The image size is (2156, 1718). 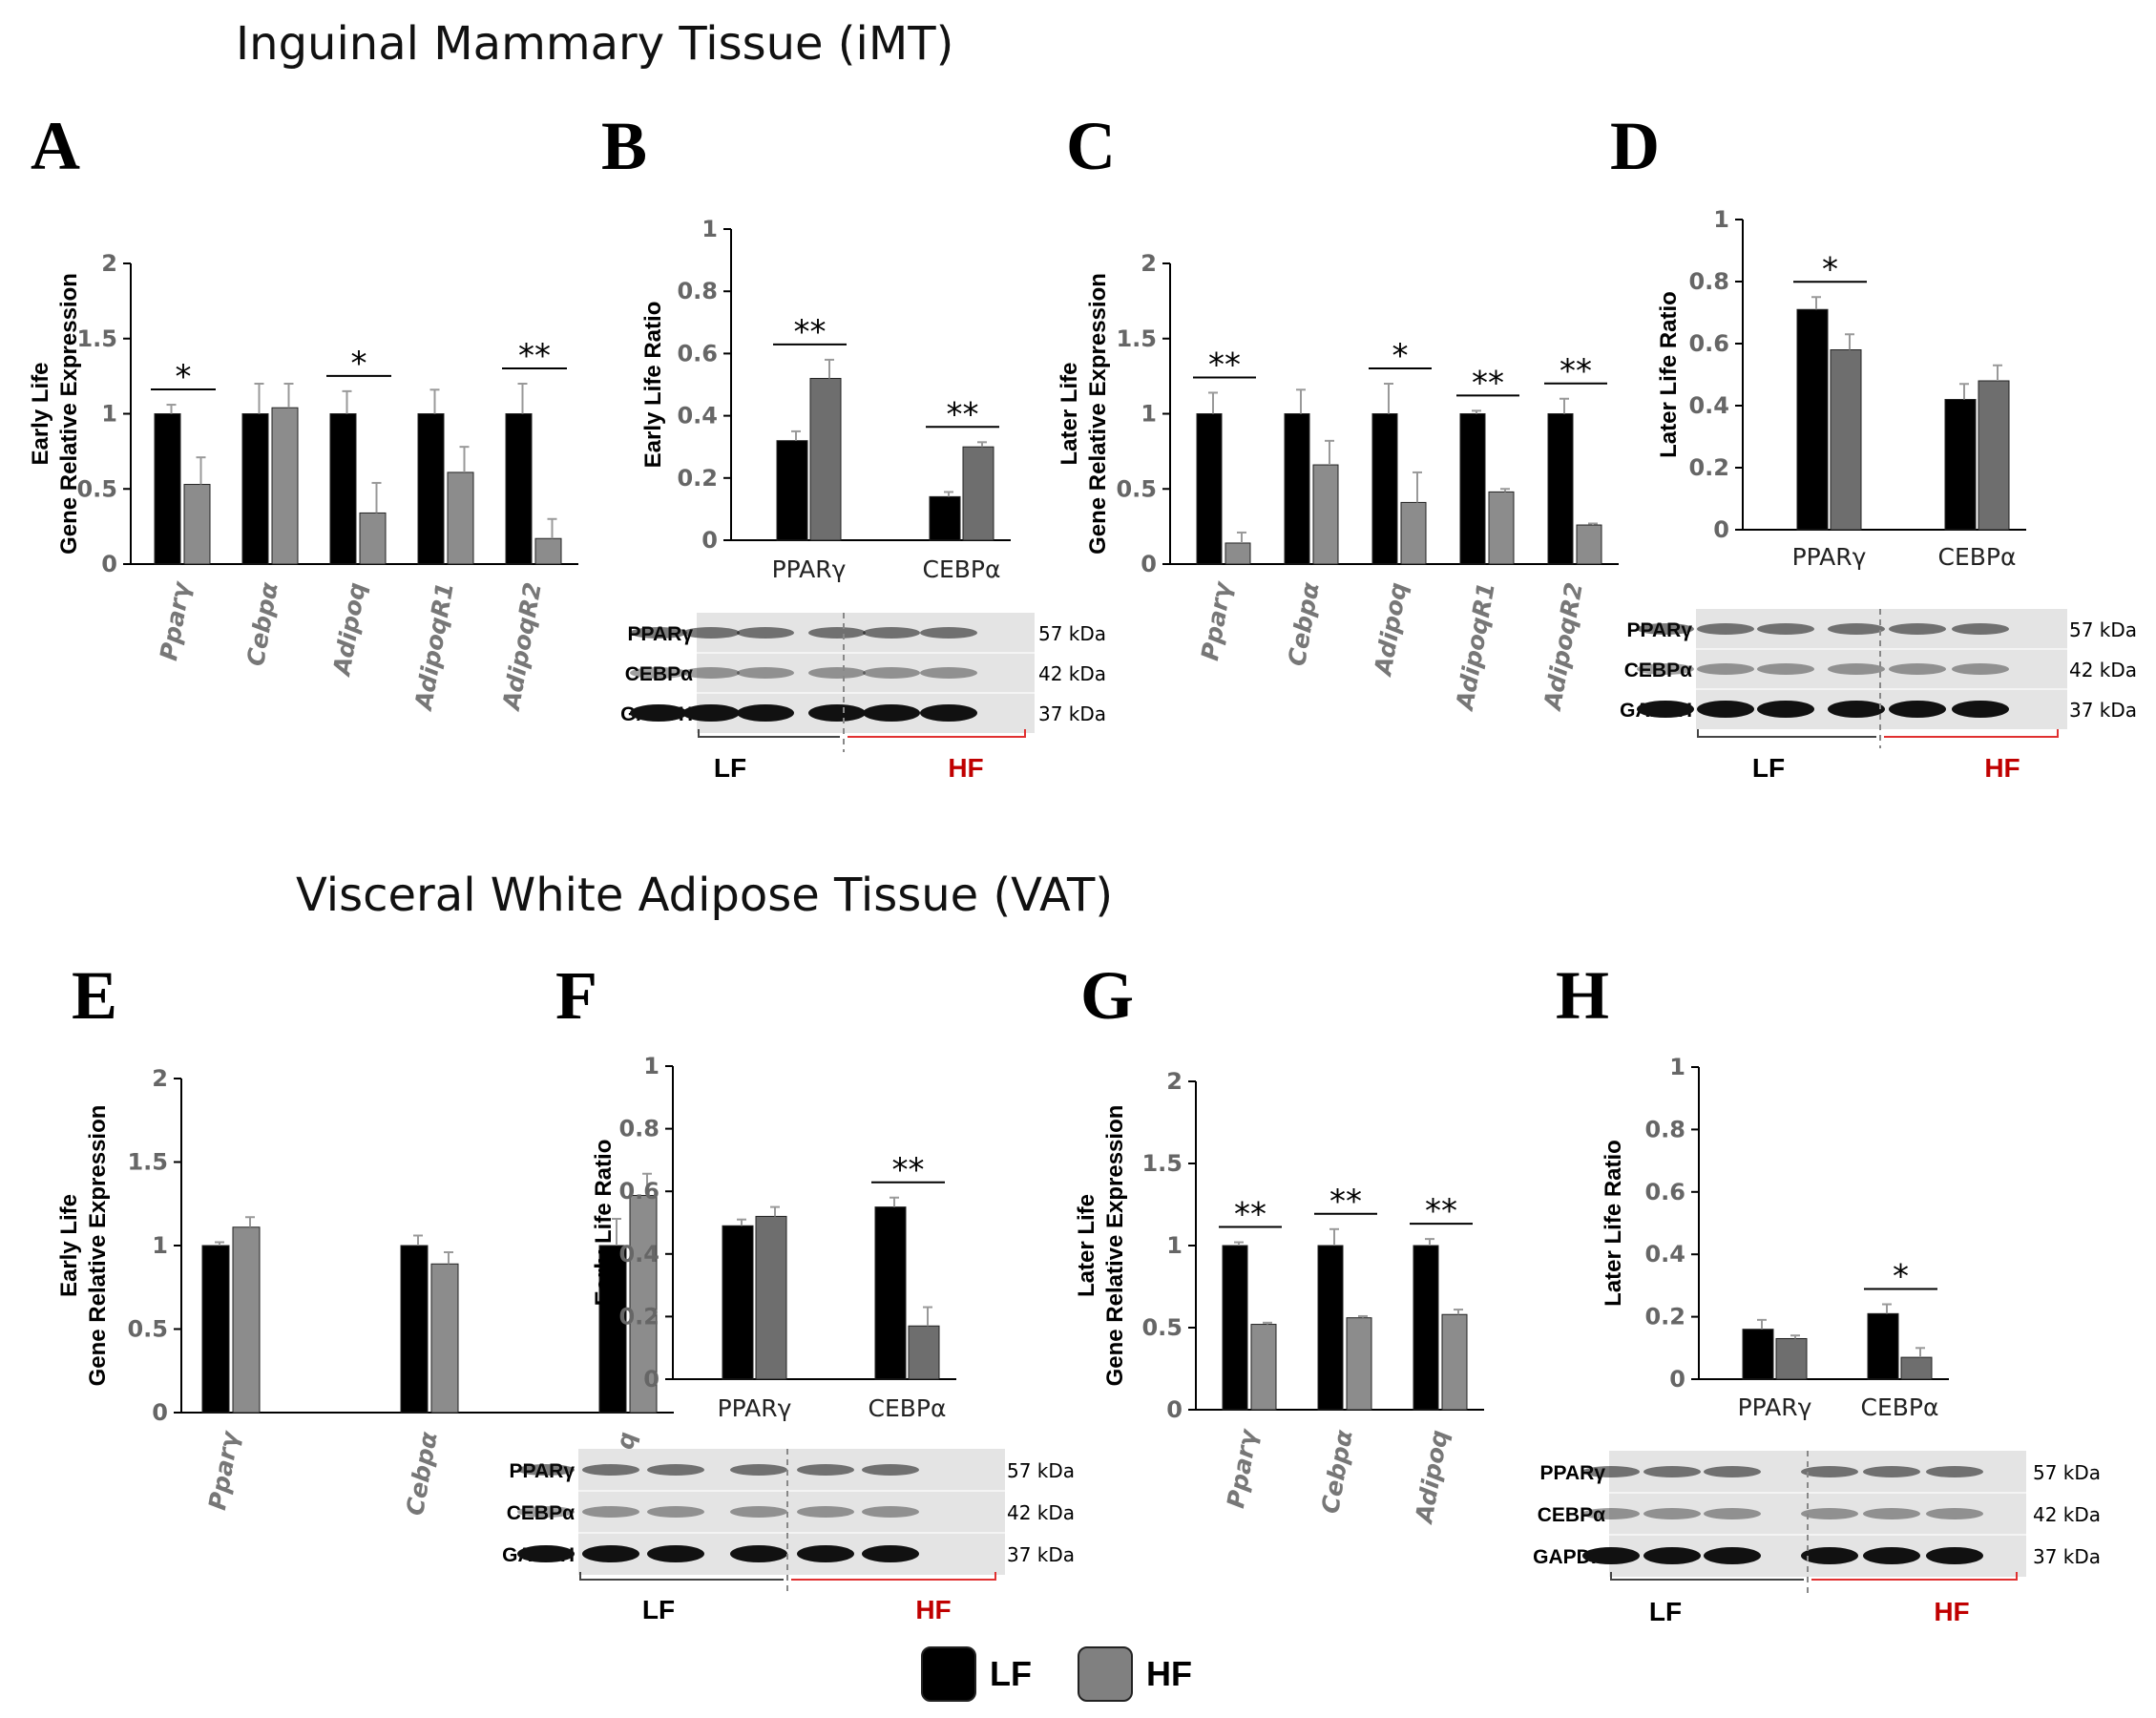 What do you see at coordinates (55, 146) in the screenshot?
I see `panel-letter-a: A` at bounding box center [55, 146].